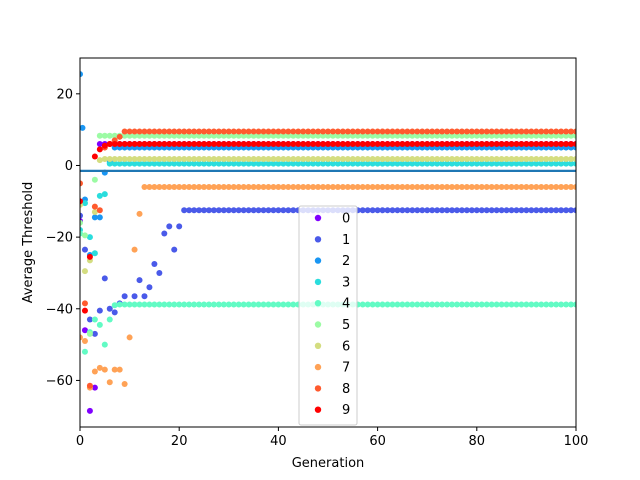 Image resolution: width=640 pixels, height=480 pixels. I want to click on legend-item: 2, so click(332, 261).